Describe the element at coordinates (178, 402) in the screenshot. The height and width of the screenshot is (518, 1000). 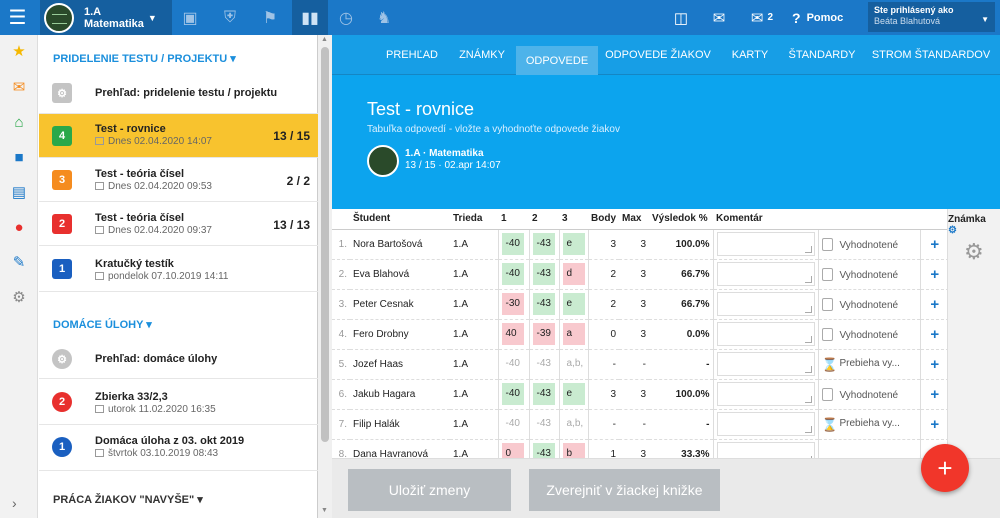
I see `list-item-homework: 2 Zbierka 33/2,3 utorok 11.02.2020 16:35` at that location.